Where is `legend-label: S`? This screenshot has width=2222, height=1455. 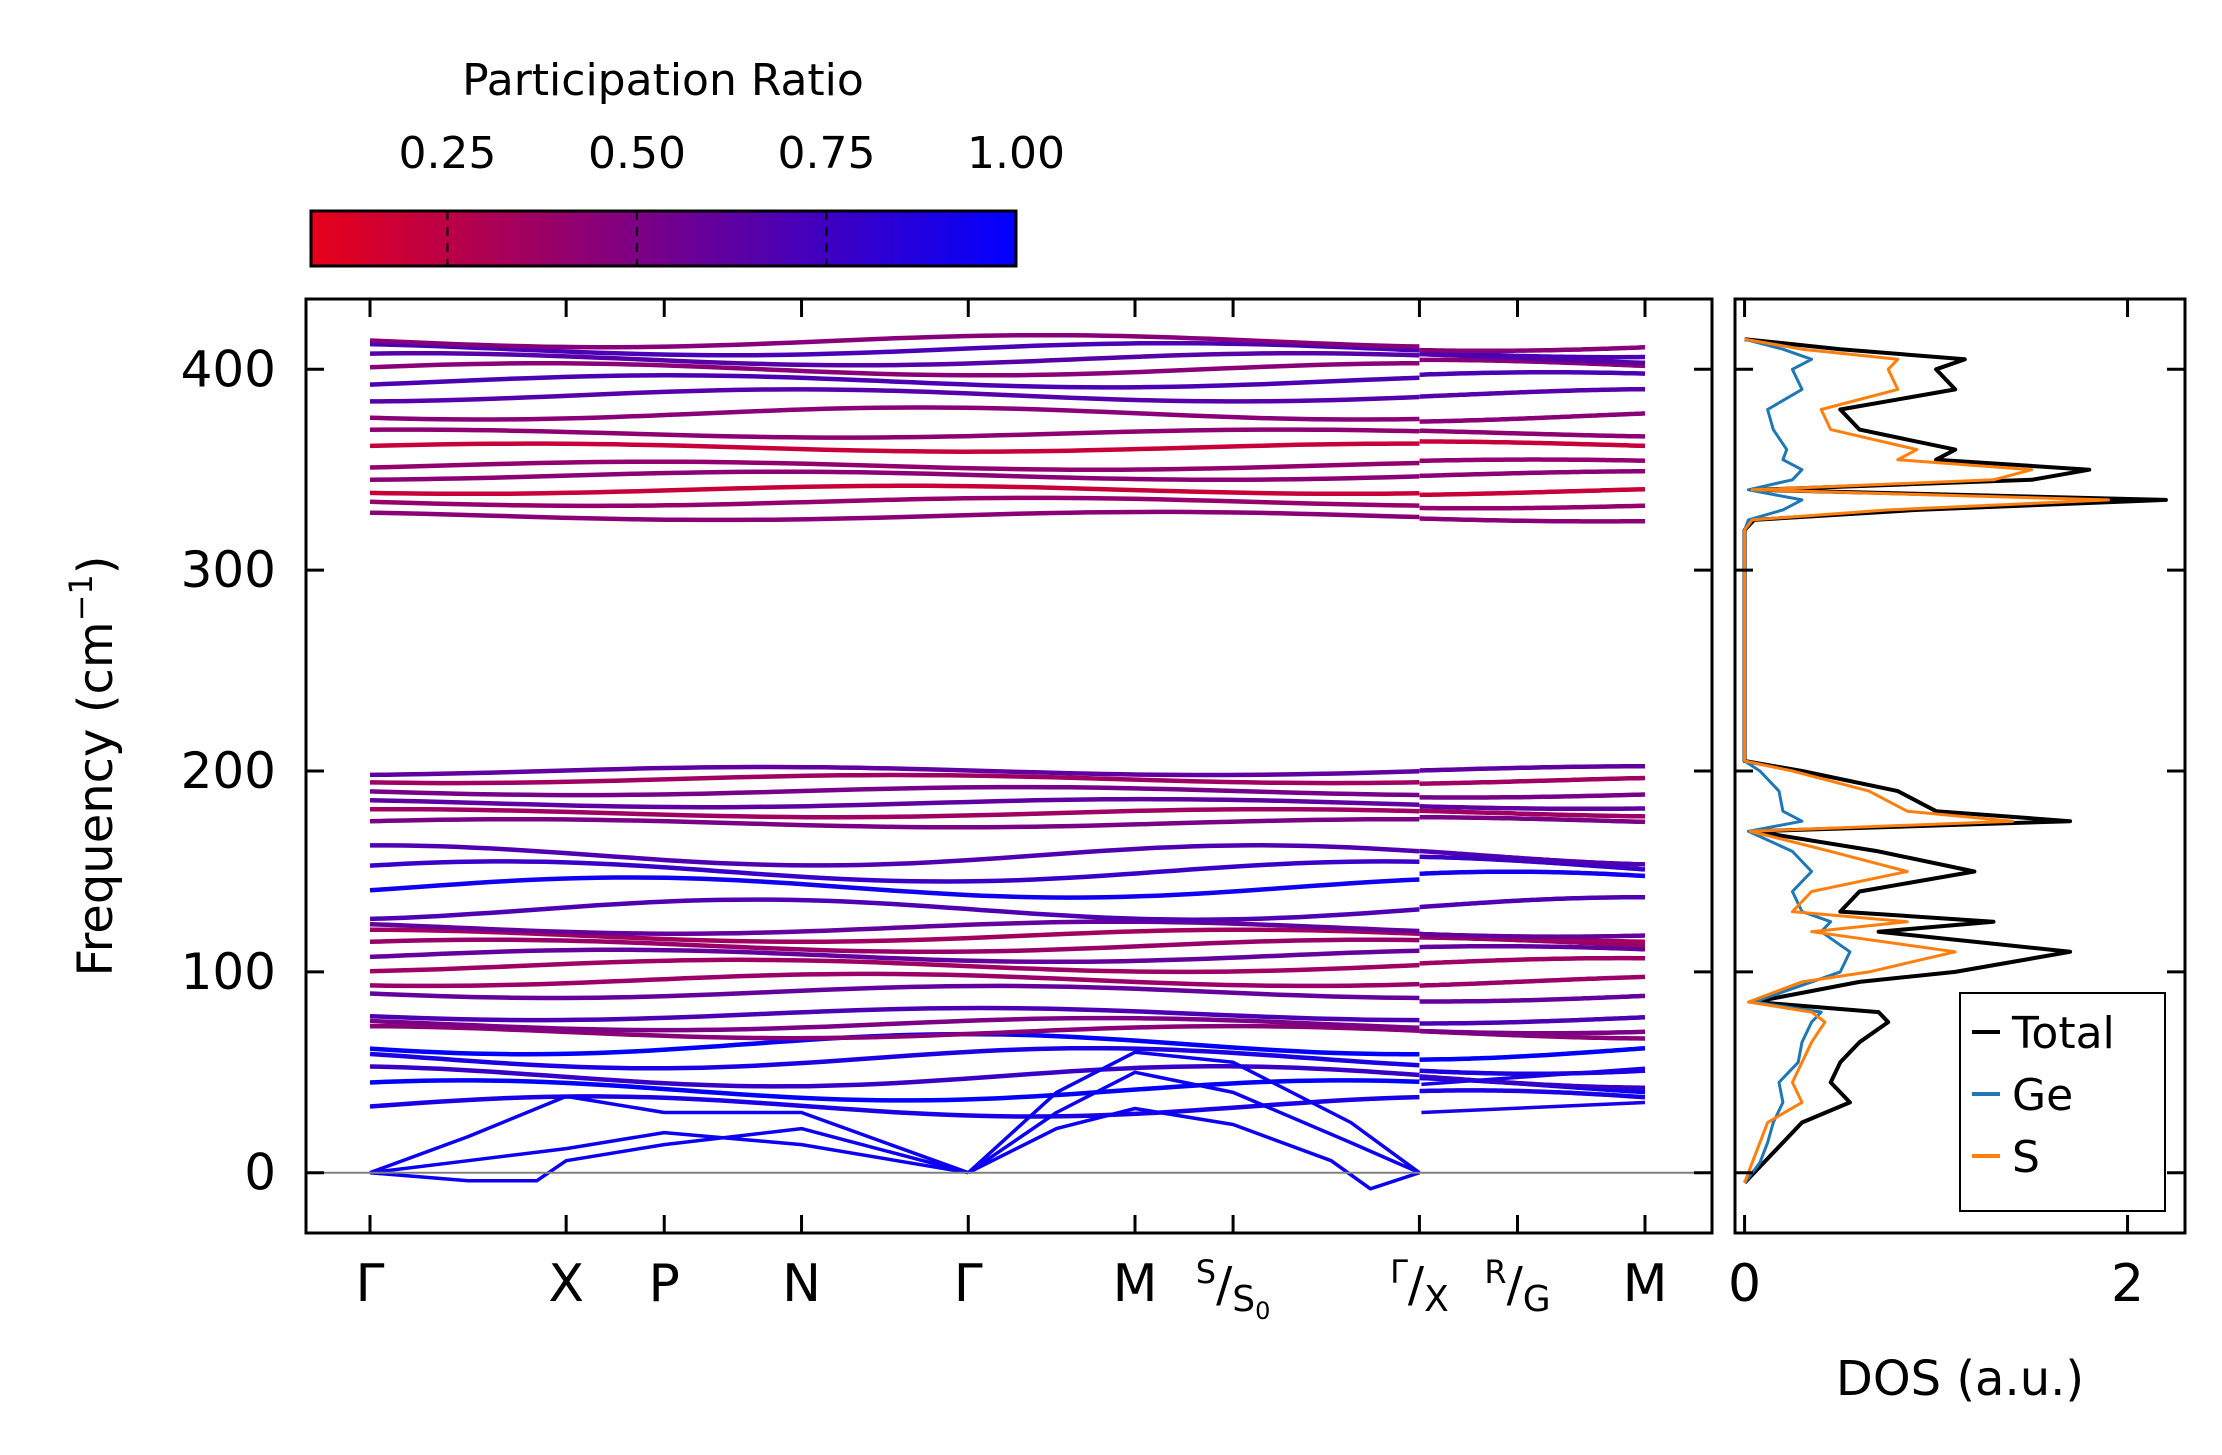
legend-label: S is located at coordinates (2026, 1157).